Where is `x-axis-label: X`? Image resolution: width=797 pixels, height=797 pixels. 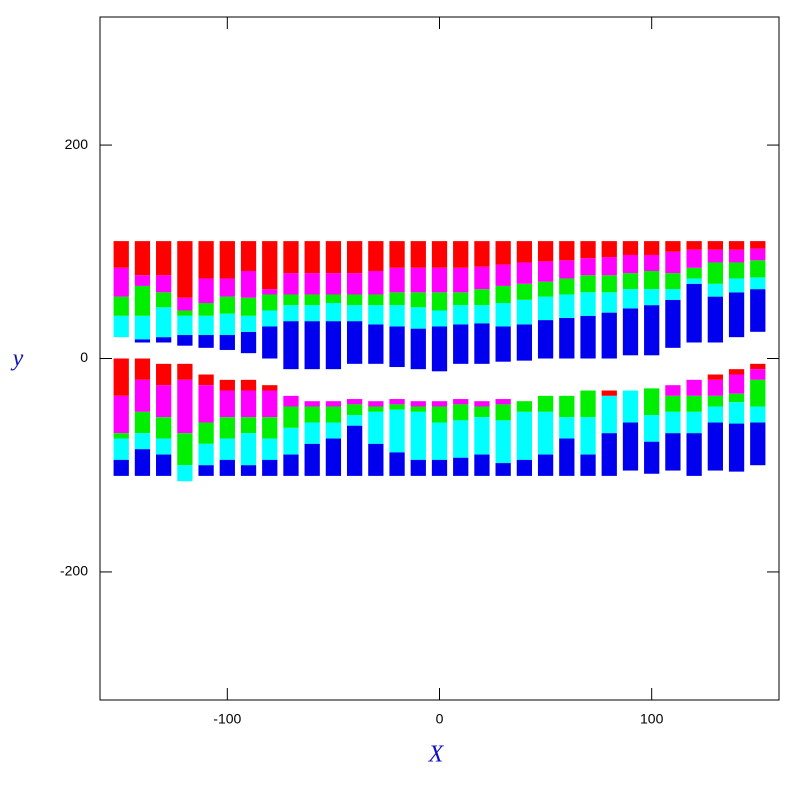
x-axis-label: X is located at coordinates (436, 755).